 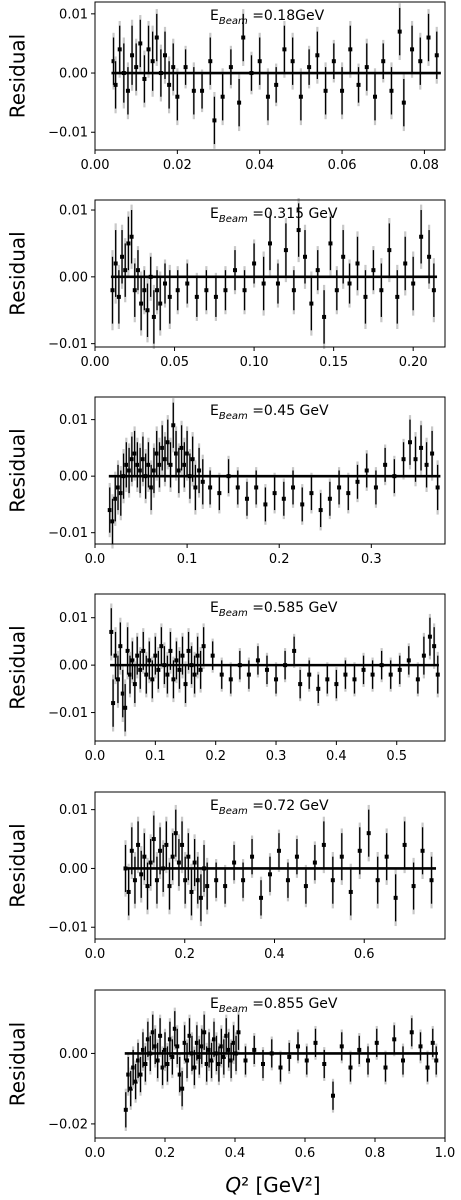 What do you see at coordinates (165, 1153) in the screenshot?
I see `x-tick-label: 0.2` at bounding box center [165, 1153].